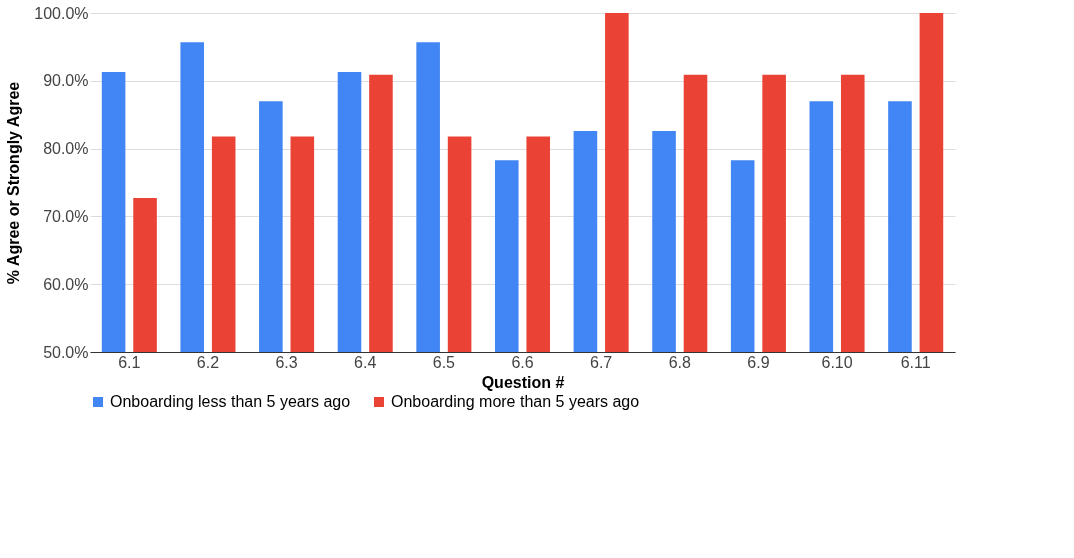 This screenshot has width=1074, height=558. I want to click on x-tick-label: 6.11, so click(915, 362).